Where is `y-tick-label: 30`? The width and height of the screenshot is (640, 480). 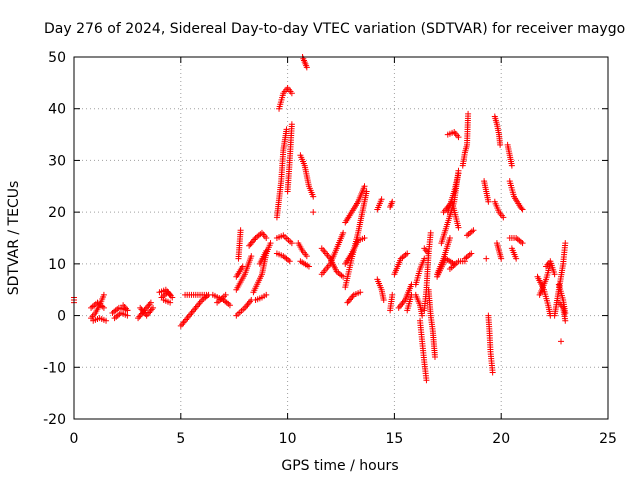
y-tick-label: 30 is located at coordinates (57, 161).